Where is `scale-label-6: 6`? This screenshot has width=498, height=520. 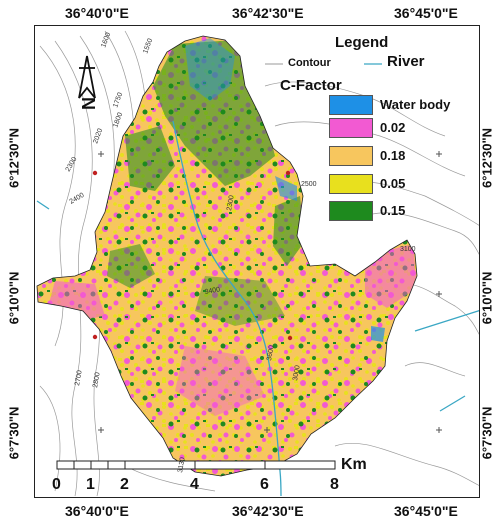
scale-label-6: 6 is located at coordinates (264, 484).